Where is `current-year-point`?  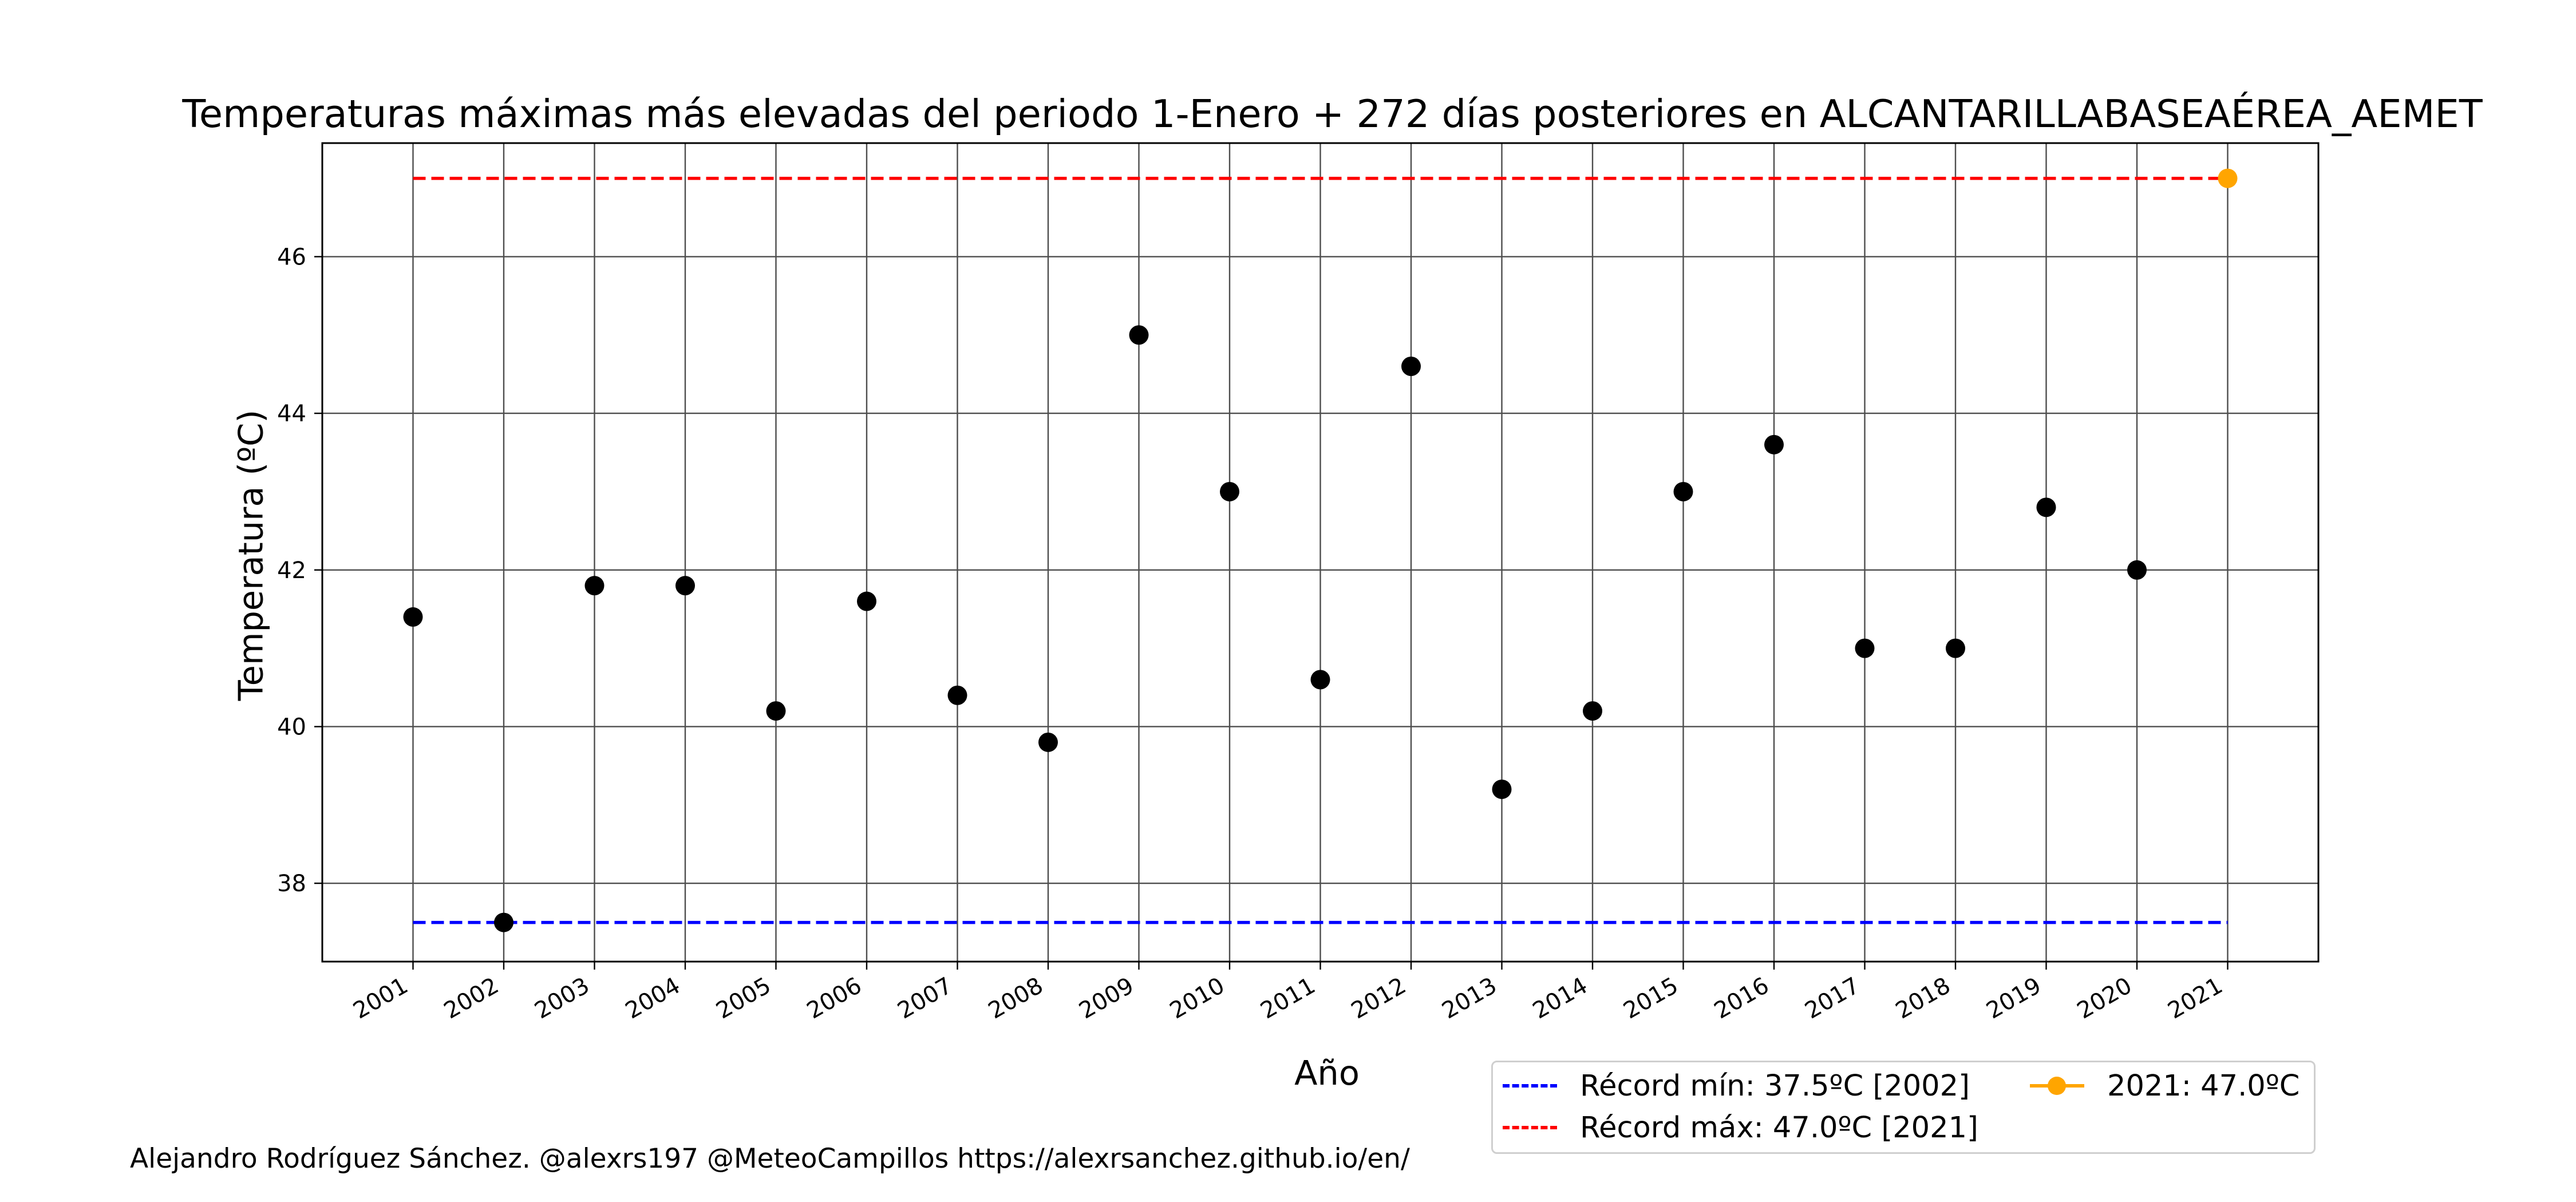 current-year-point is located at coordinates (2228, 178).